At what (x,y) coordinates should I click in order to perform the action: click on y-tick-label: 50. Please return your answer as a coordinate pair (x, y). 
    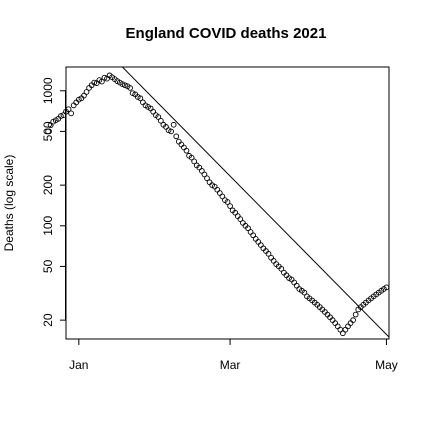
    Looking at the image, I should click on (48, 266).